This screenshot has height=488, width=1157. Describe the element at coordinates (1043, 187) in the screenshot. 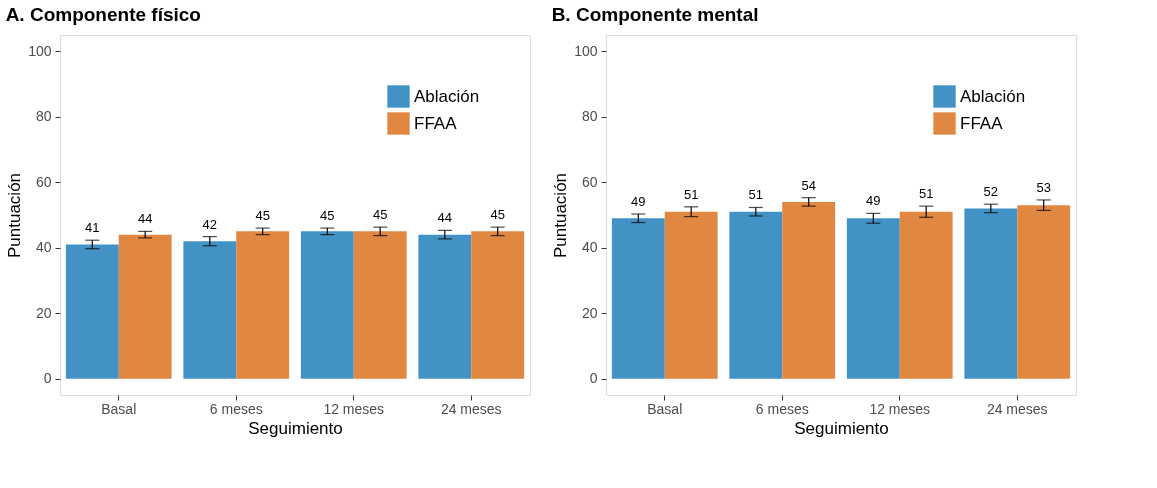

I see `data-label: 53` at that location.